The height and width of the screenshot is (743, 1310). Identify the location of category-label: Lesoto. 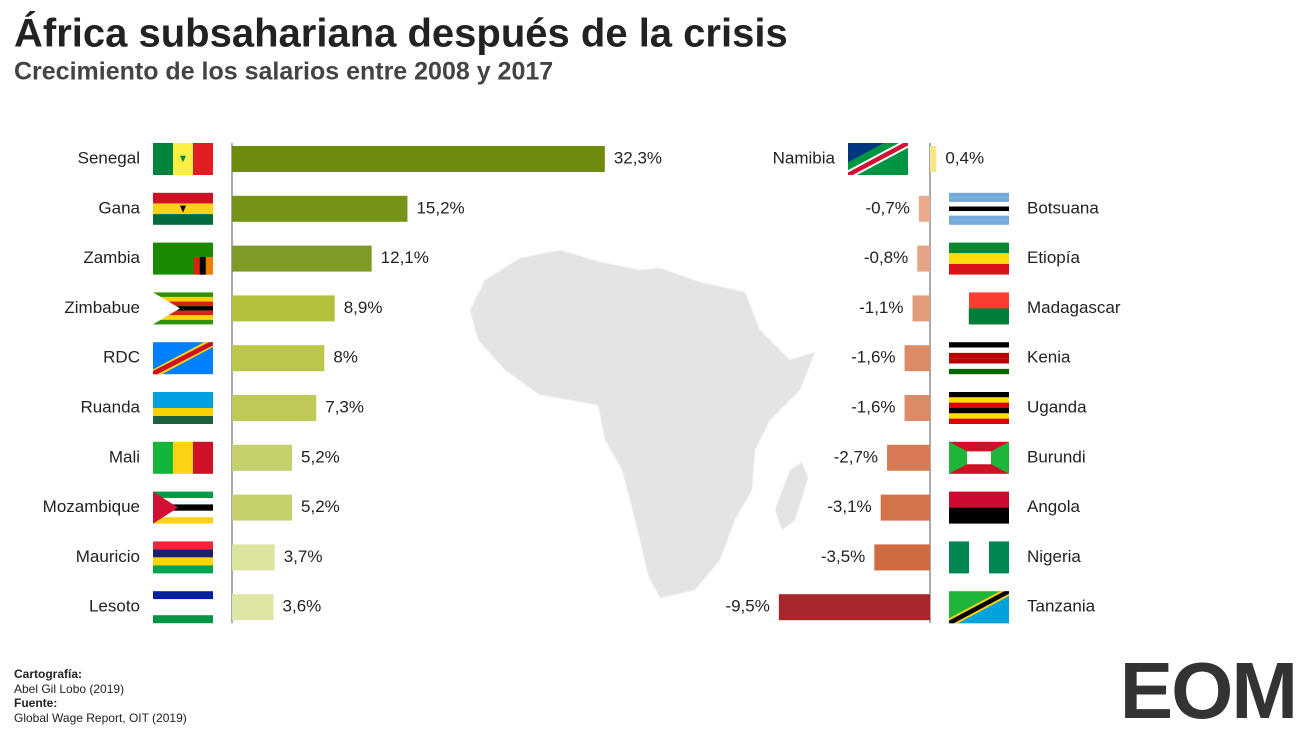
(114, 606).